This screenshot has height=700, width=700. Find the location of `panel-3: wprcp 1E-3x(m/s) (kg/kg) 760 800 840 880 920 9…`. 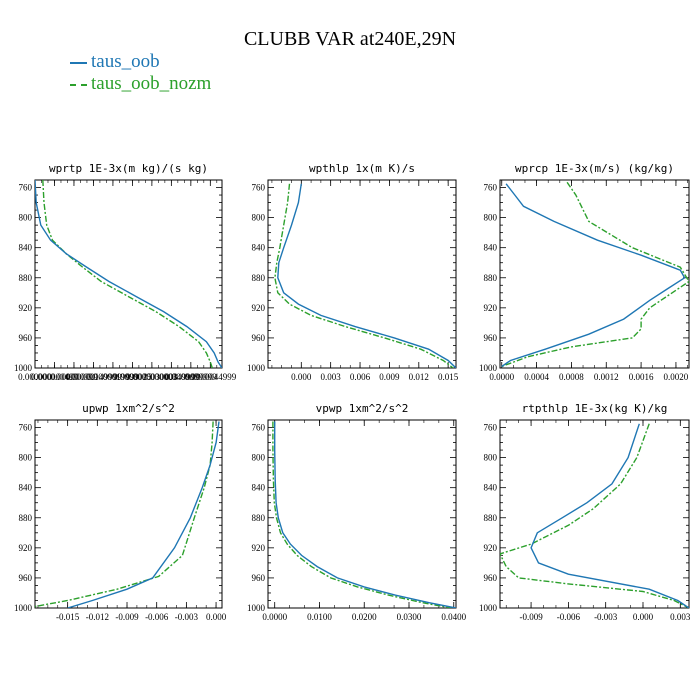

panel-3: wprcp 1E-3x(m/s) (kg/kg) 760 800 840 880 920 9… is located at coordinates (584, 272).